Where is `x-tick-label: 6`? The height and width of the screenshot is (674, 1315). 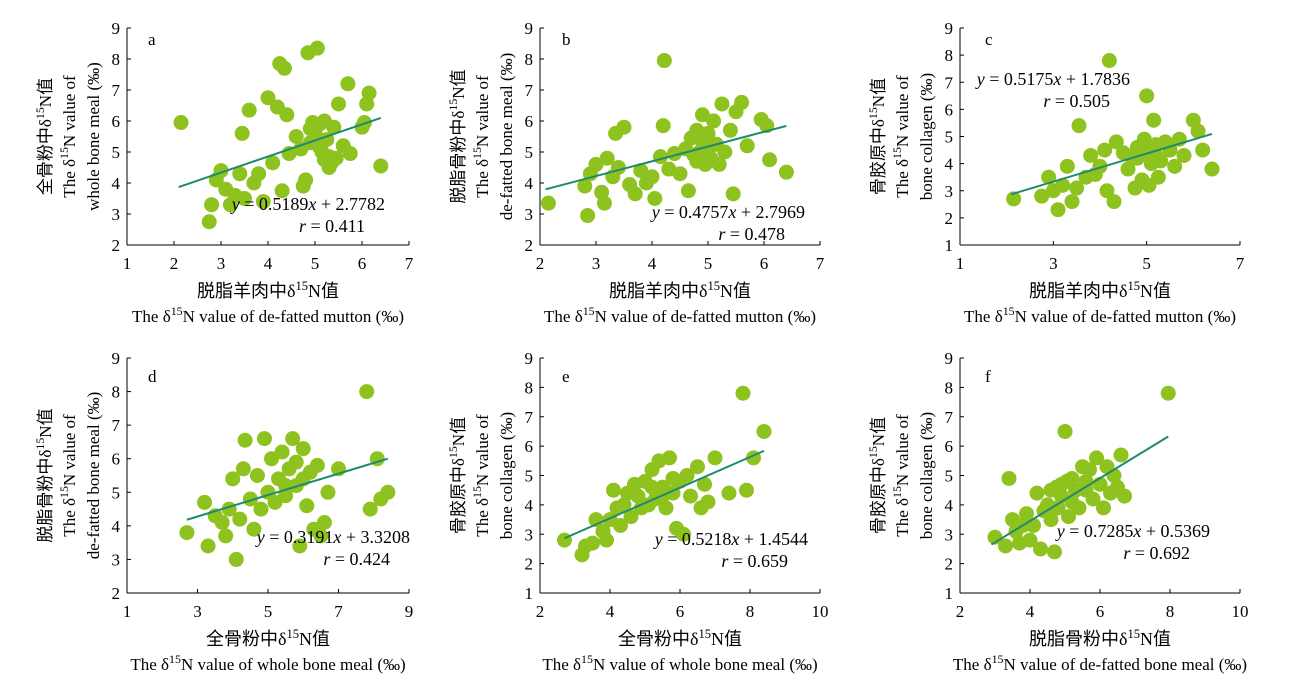 x-tick-label: 6 is located at coordinates (680, 611).